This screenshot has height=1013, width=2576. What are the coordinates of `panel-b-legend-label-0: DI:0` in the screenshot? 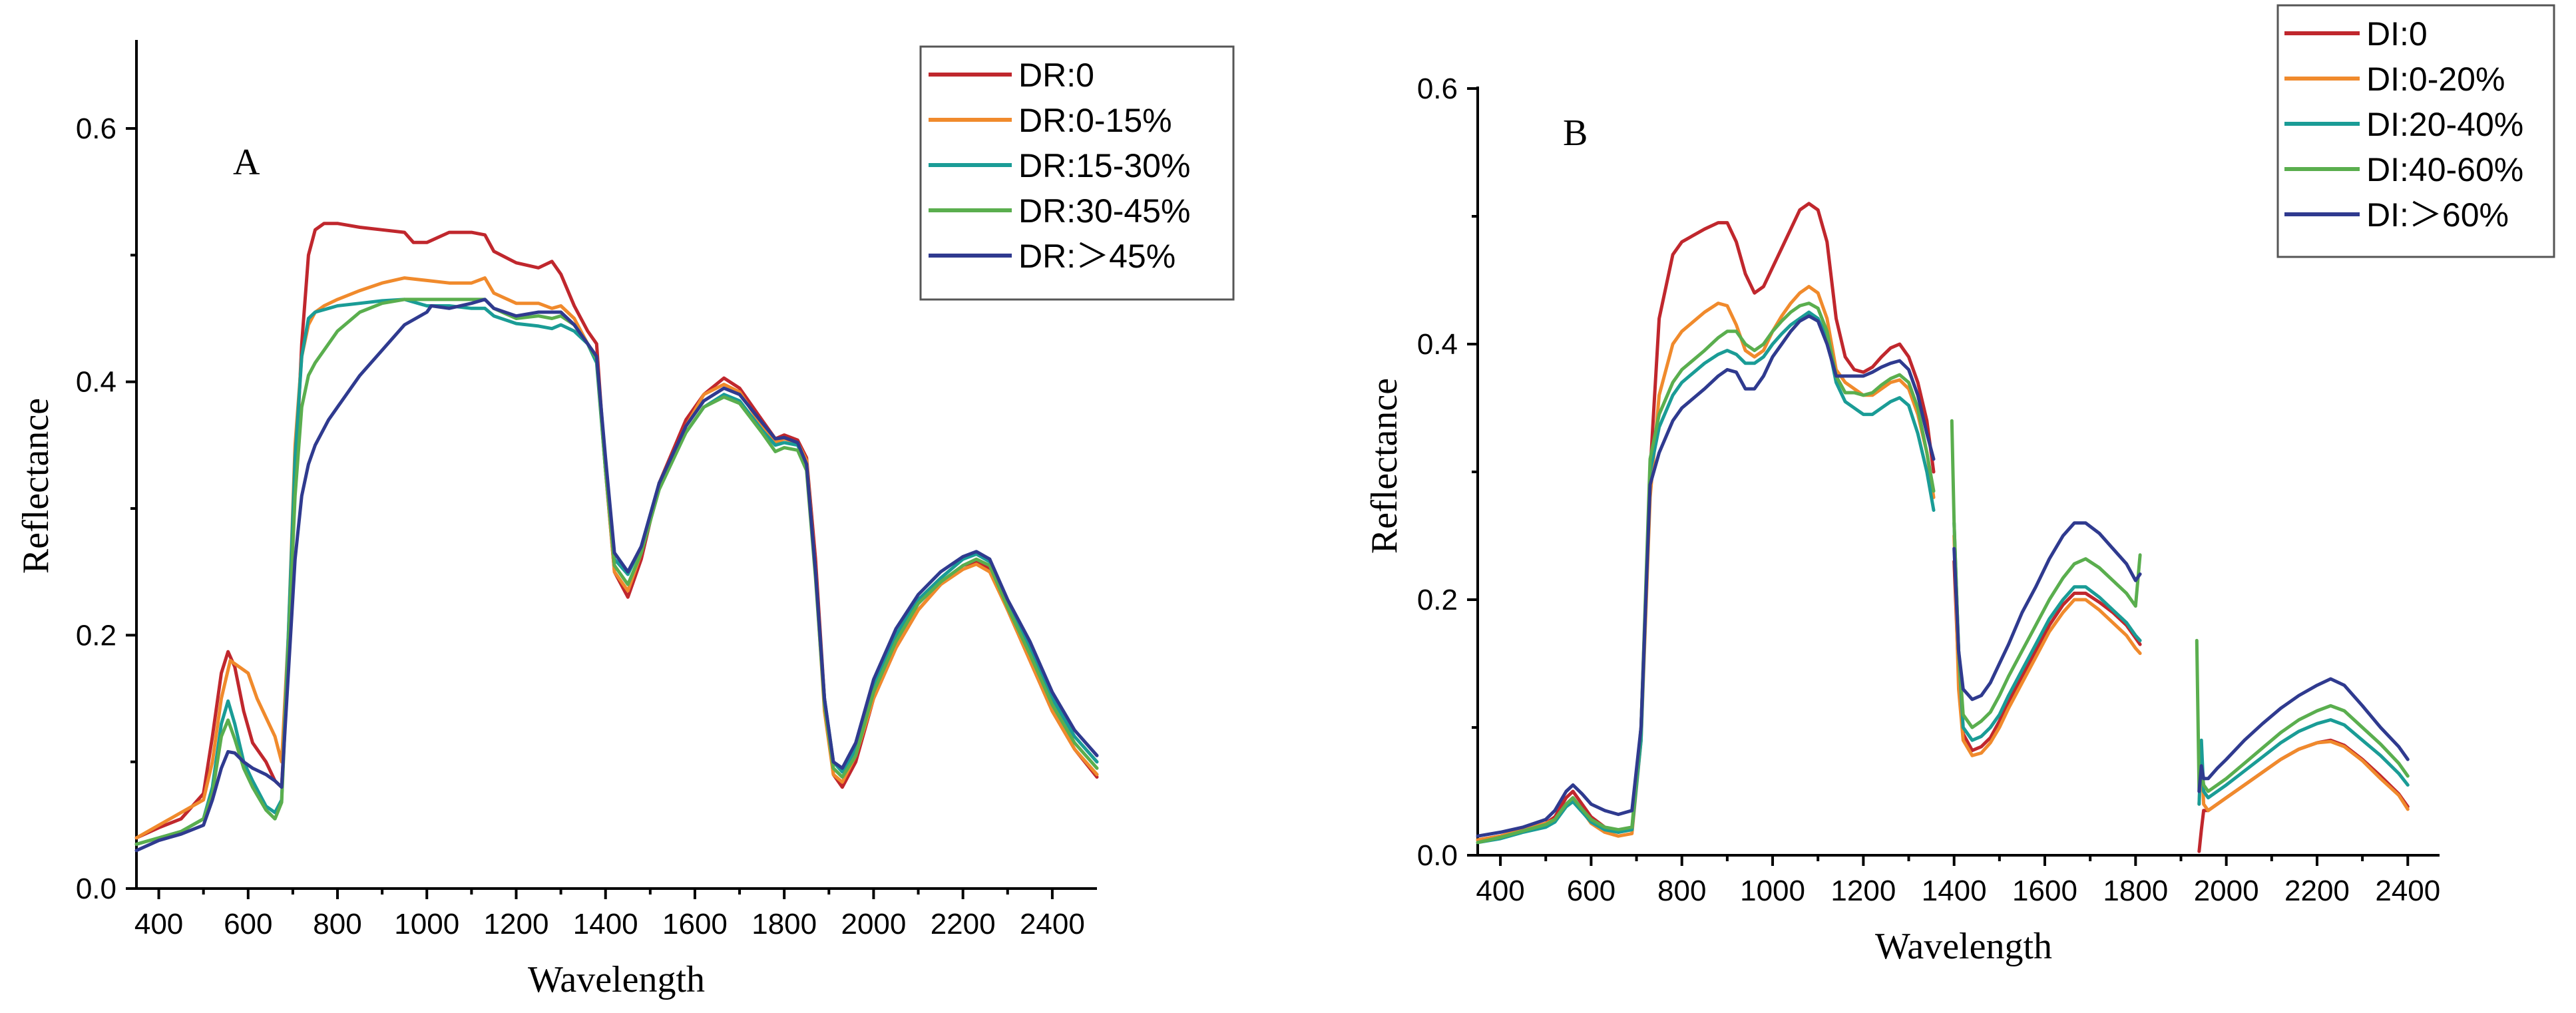 It's located at (2397, 34).